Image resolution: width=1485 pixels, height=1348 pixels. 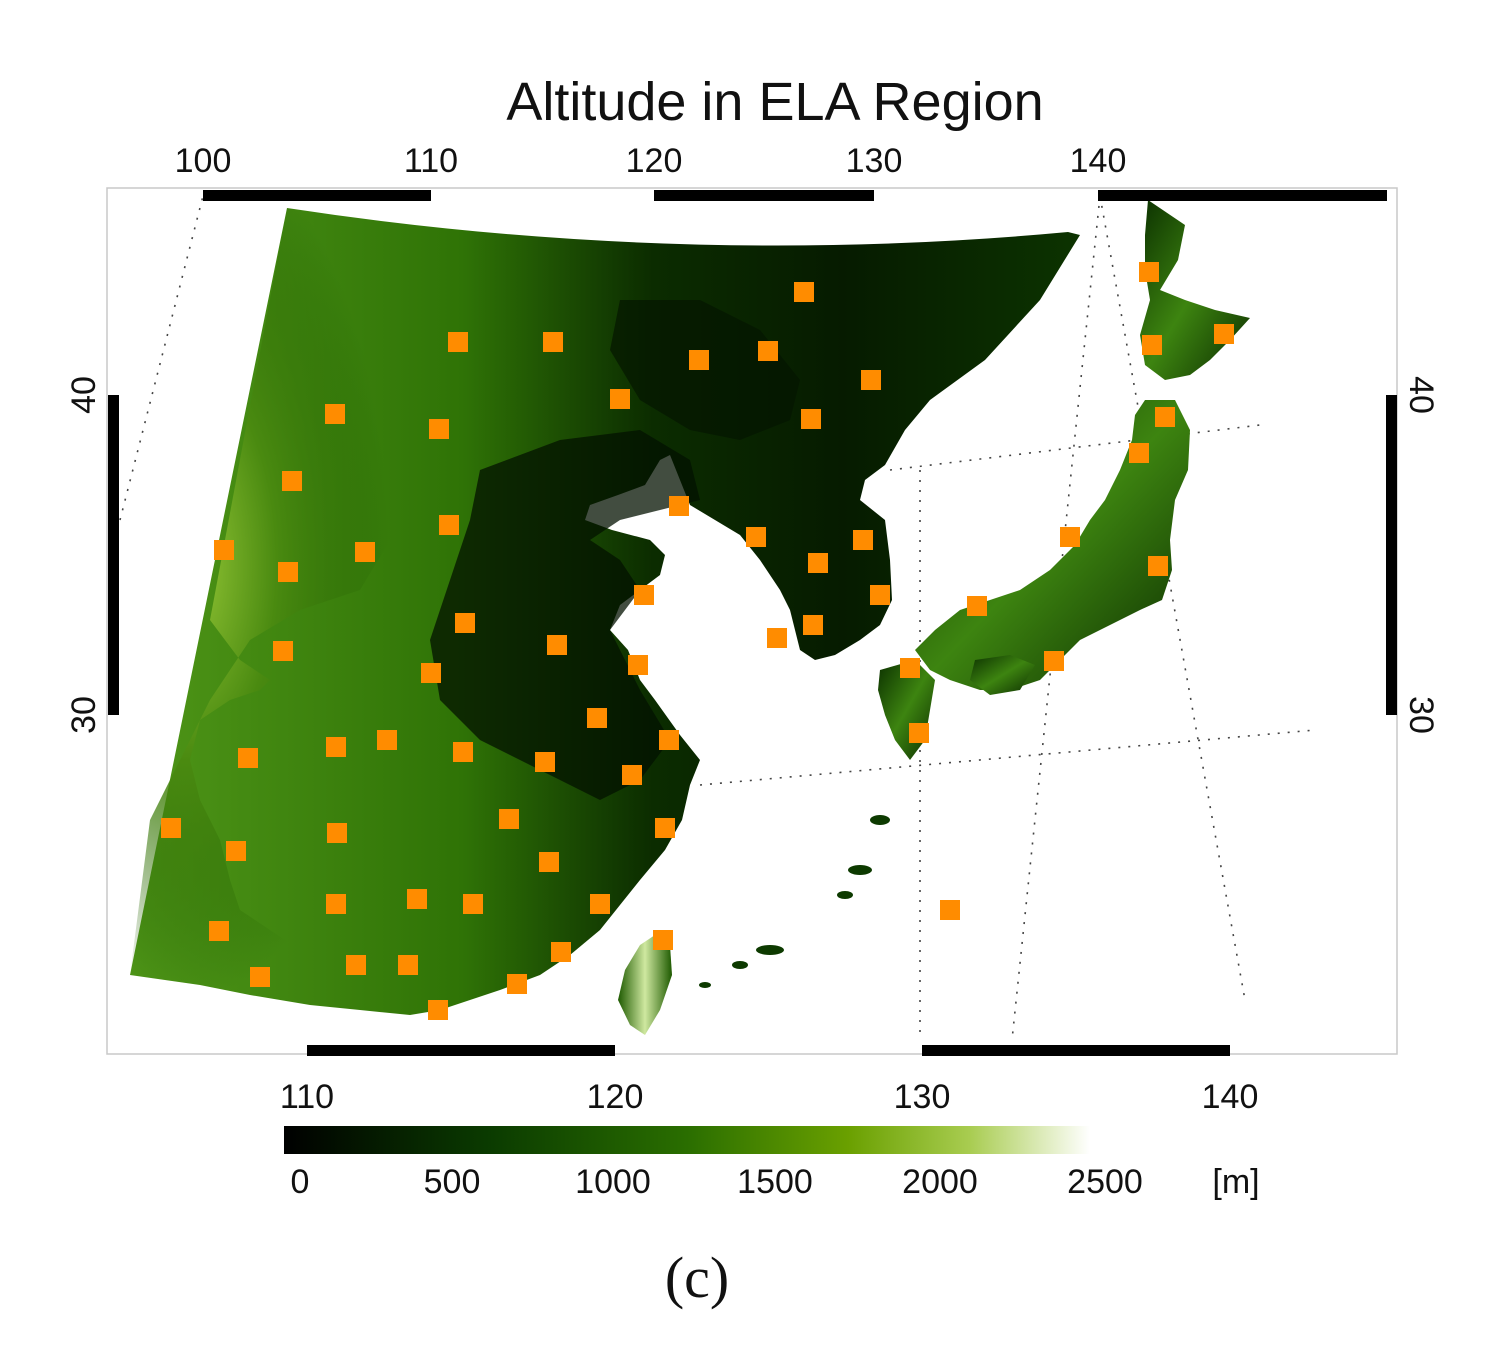 I want to click on right-axis-labels: 40 30, so click(x=1421, y=555).